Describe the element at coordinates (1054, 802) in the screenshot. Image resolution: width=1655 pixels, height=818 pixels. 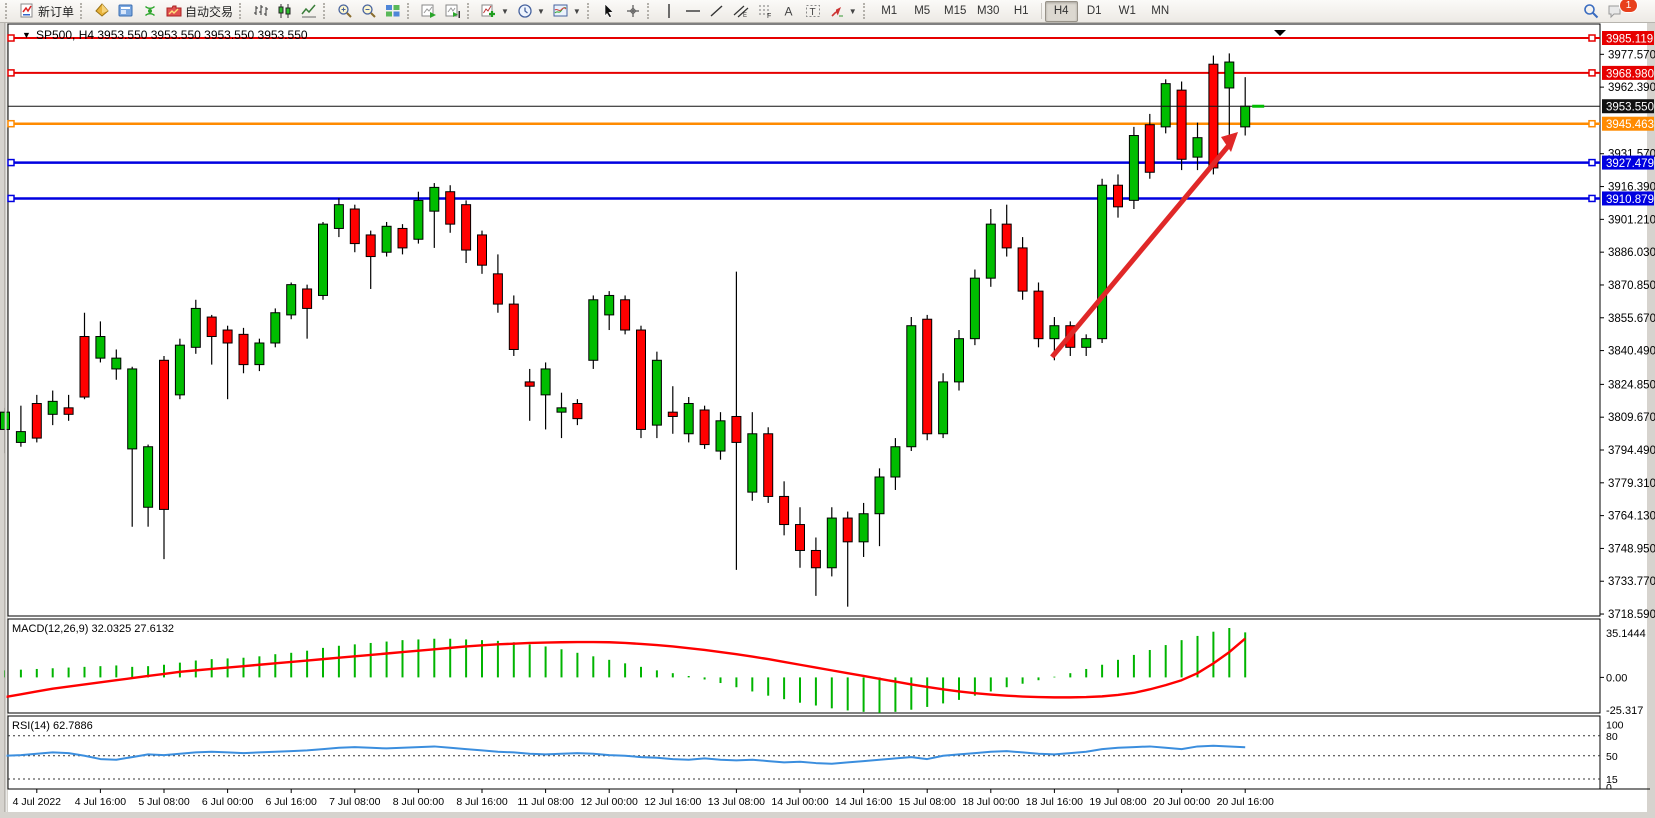
I see `svg-text: 18 Jul 16:00` at that location.